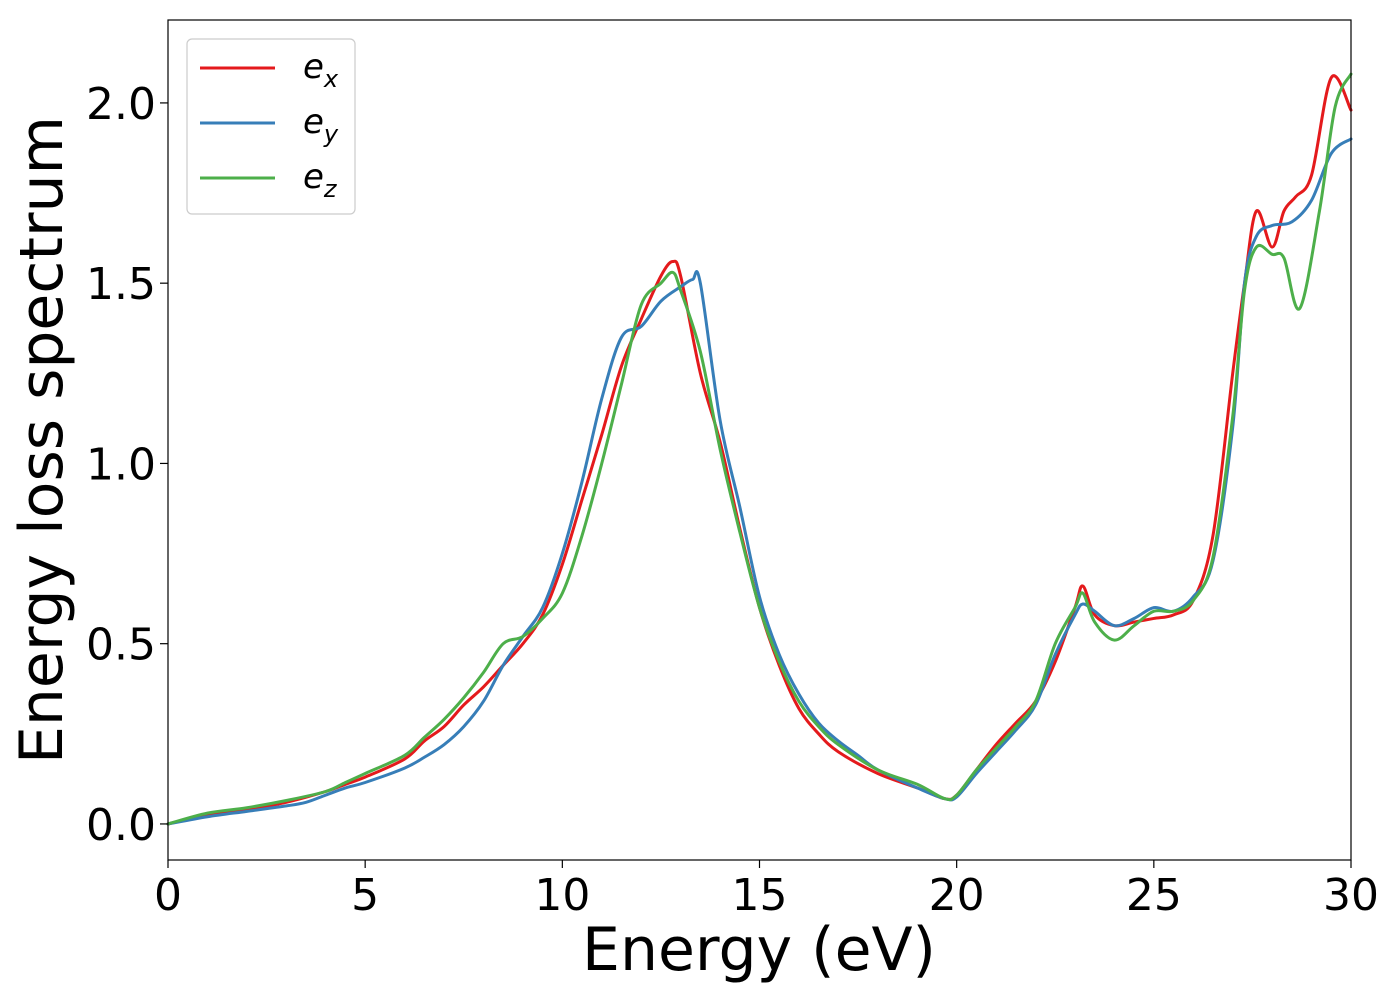 Image resolution: width=1400 pixels, height=1000 pixels. I want to click on y-axis-title: Energy loss spectrum, so click(42, 440).